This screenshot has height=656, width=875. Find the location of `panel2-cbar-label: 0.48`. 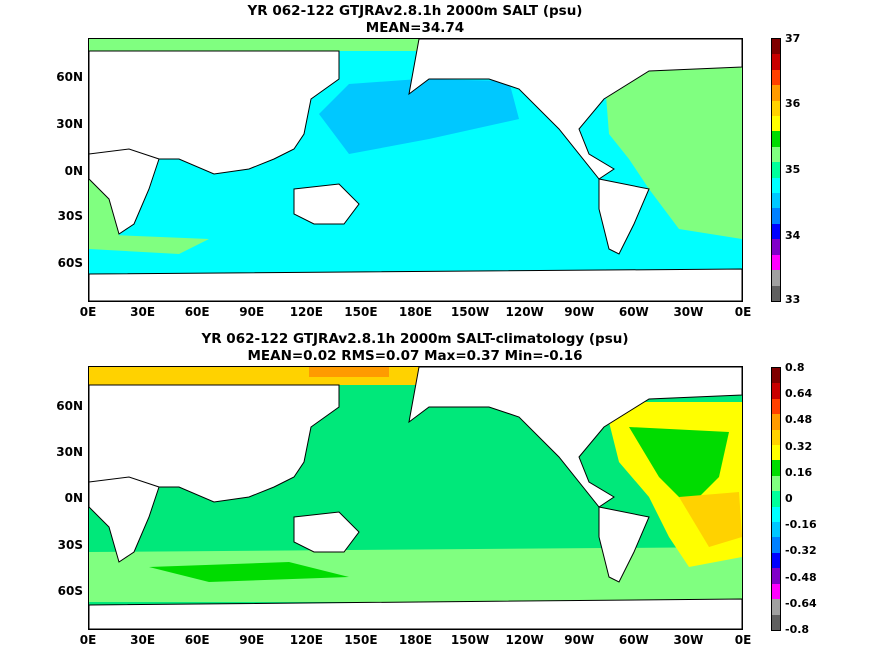

panel2-cbar-label: 0.48 is located at coordinates (799, 420).